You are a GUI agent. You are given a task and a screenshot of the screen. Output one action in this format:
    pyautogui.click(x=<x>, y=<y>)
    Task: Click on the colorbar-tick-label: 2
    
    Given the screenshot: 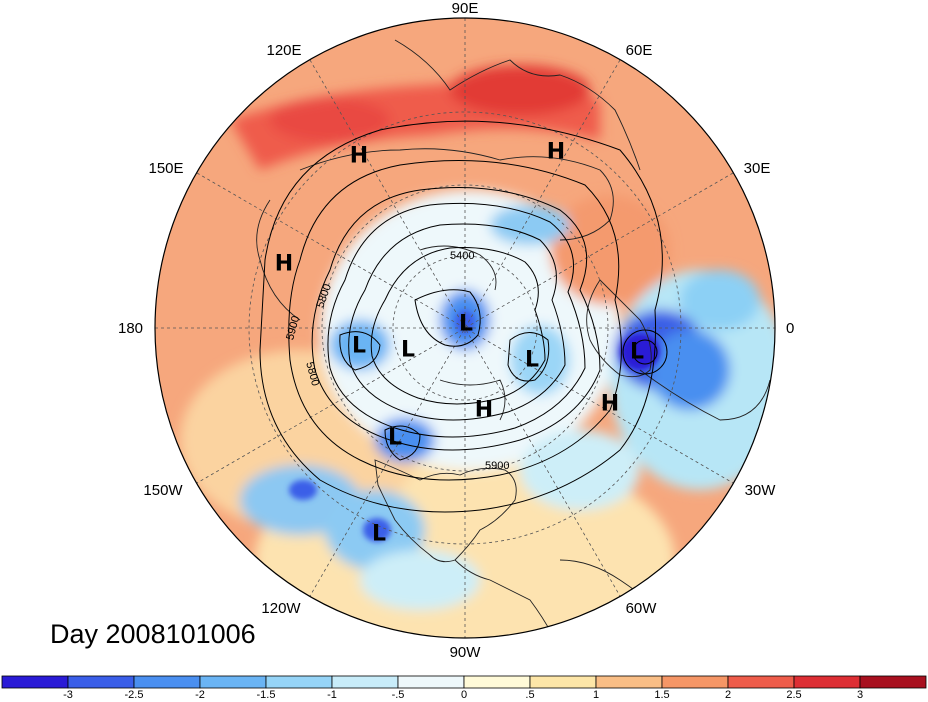 What is the action you would take?
    pyautogui.click(x=728, y=695)
    